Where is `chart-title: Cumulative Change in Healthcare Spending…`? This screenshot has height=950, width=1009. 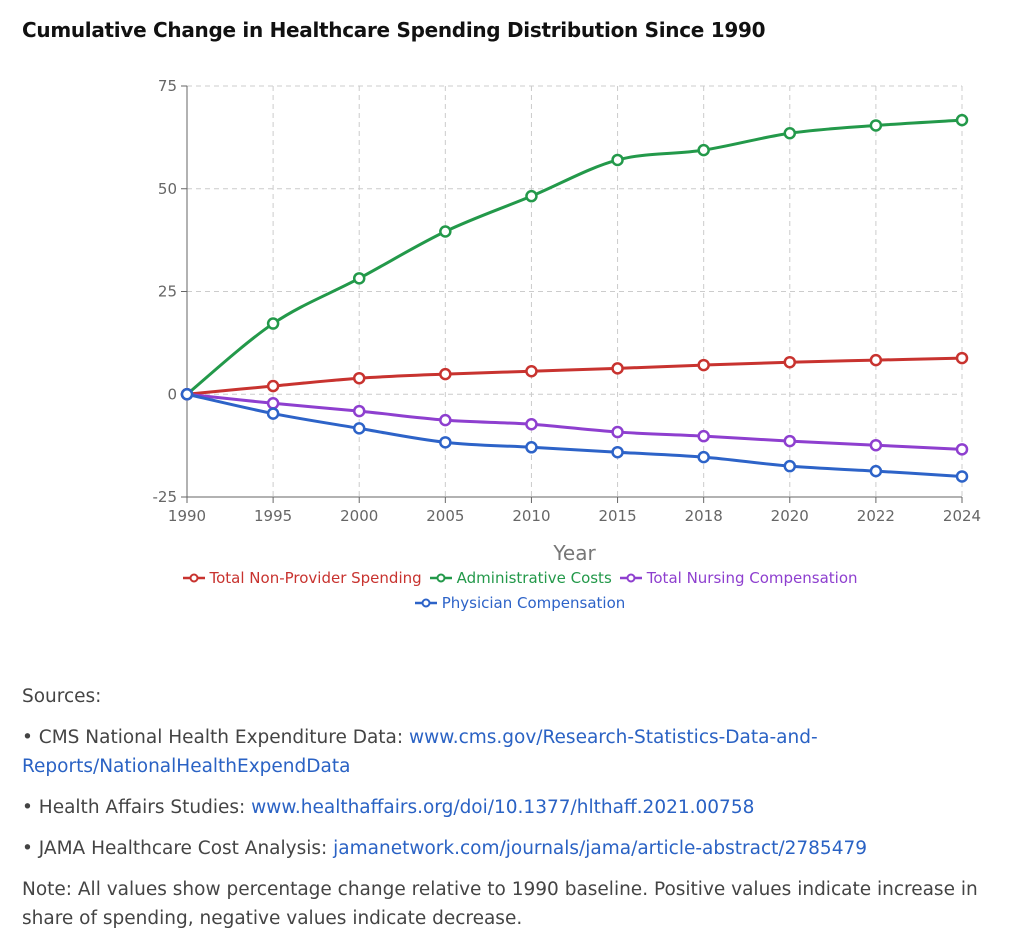 chart-title: Cumulative Change in Healthcare Spending… is located at coordinates (394, 30).